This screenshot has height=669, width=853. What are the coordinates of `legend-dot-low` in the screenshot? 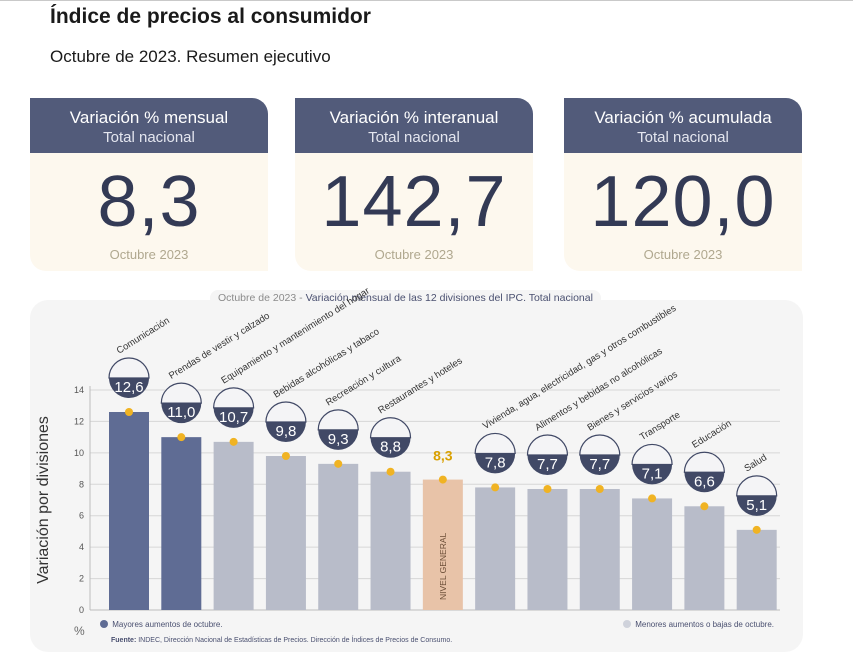 It's located at (627, 624).